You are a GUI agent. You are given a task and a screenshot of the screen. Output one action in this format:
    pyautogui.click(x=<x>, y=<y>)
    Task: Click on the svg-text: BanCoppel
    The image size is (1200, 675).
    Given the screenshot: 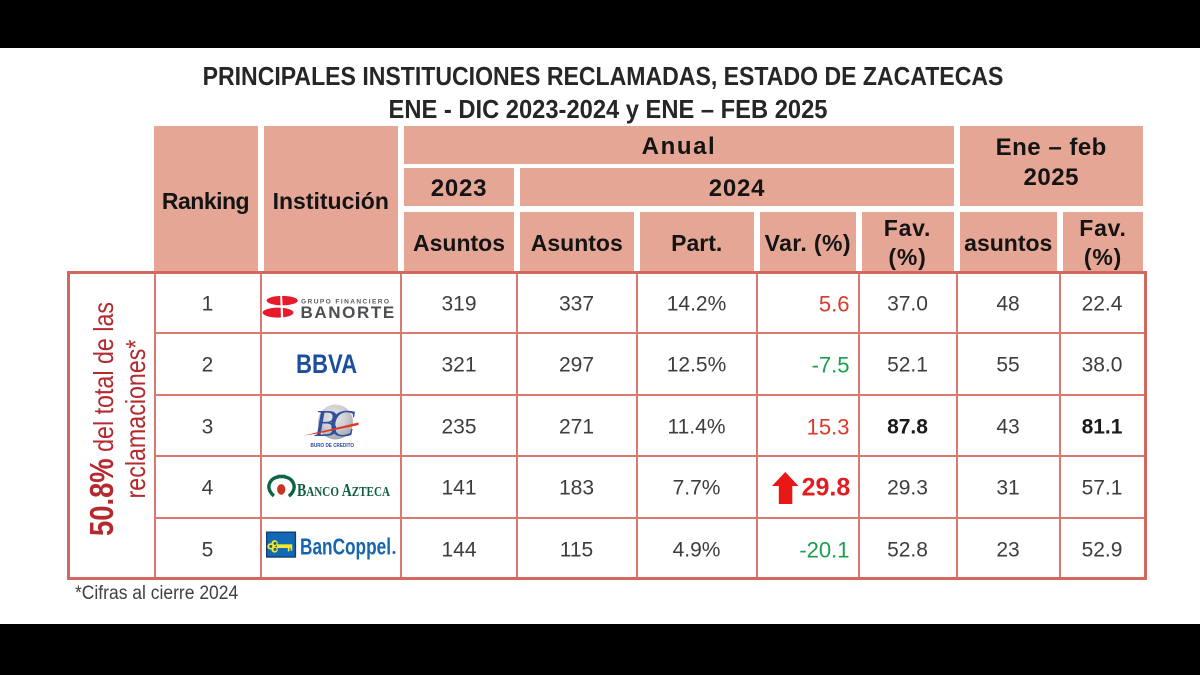 What is the action you would take?
    pyautogui.click(x=345, y=547)
    